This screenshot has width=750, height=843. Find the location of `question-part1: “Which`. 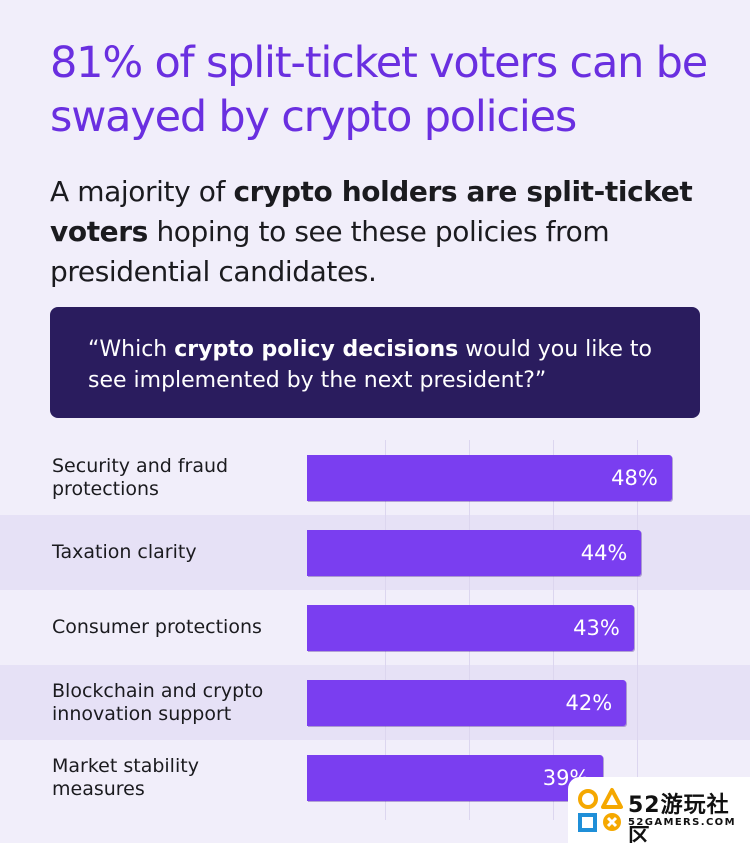

question-part1: “Which is located at coordinates (131, 349).